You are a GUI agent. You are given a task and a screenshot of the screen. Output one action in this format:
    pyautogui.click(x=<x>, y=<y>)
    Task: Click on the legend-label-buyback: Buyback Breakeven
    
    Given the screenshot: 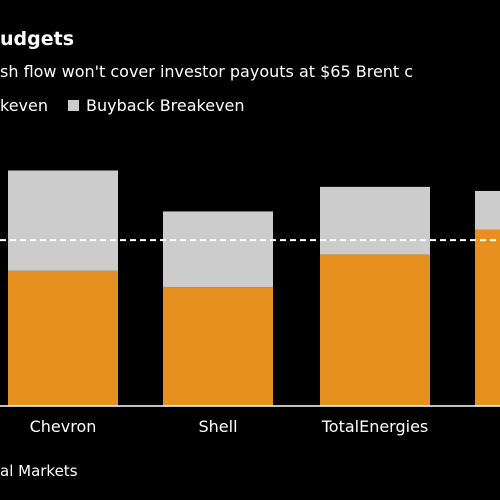 What is the action you would take?
    pyautogui.click(x=165, y=105)
    